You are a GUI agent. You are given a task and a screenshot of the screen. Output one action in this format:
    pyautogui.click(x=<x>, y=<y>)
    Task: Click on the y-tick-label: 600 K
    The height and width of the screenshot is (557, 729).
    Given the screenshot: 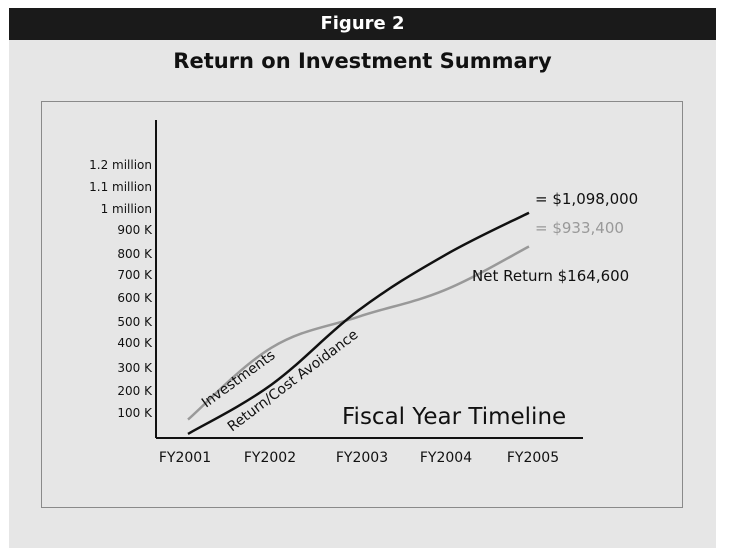 What is the action you would take?
    pyautogui.click(x=135, y=298)
    